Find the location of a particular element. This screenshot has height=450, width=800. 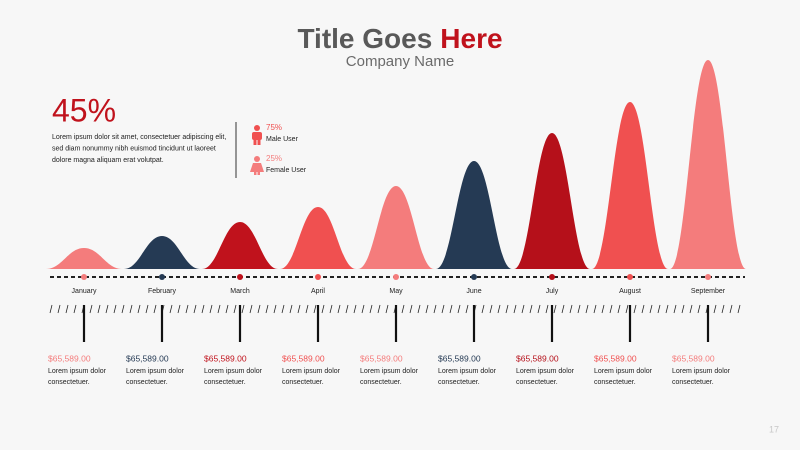

user-value: 25% is located at coordinates (274, 158).